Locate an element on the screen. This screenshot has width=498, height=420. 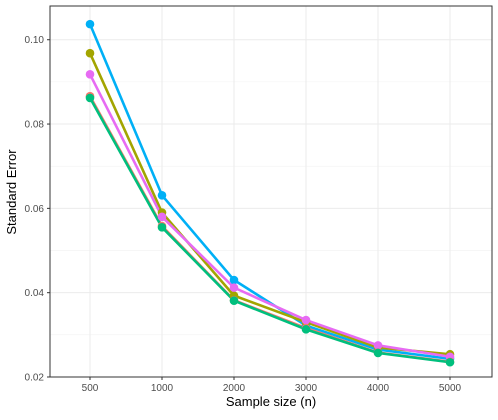
y-tick-label: 0.04 is located at coordinates (35, 293).